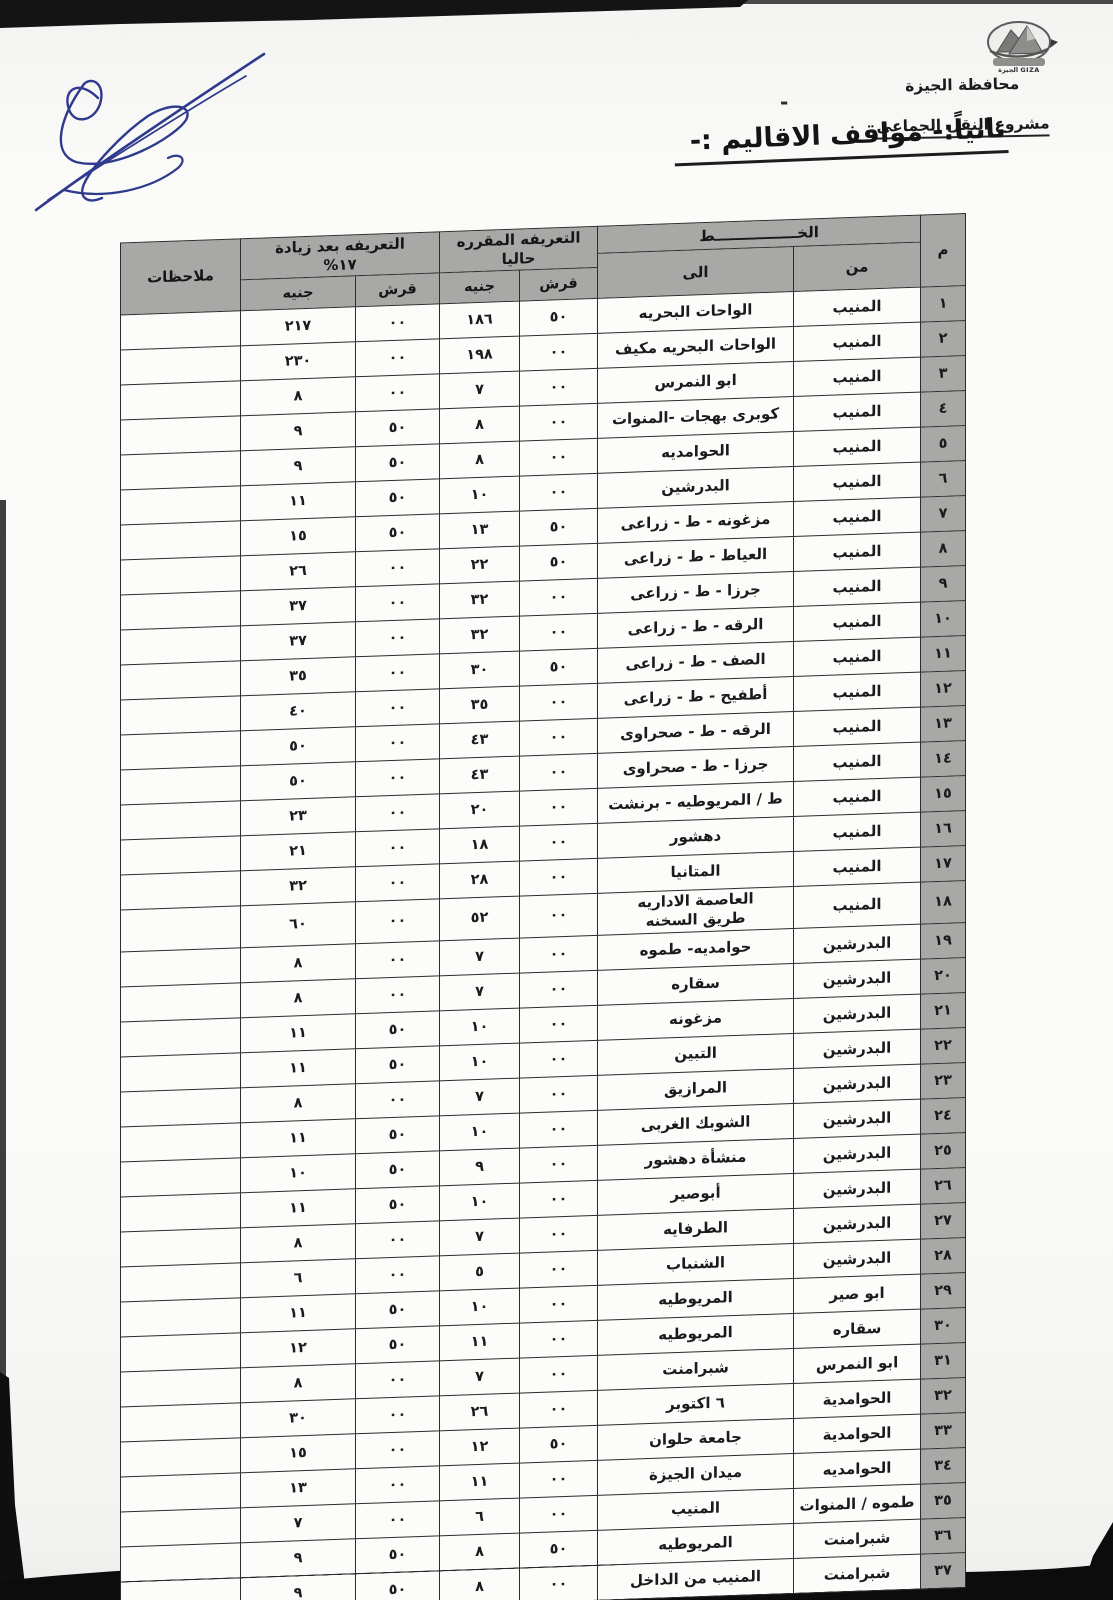 The height and width of the screenshot is (1600, 1113). Describe the element at coordinates (943, 548) in the screenshot. I see `row-number-cell: ٨` at that location.